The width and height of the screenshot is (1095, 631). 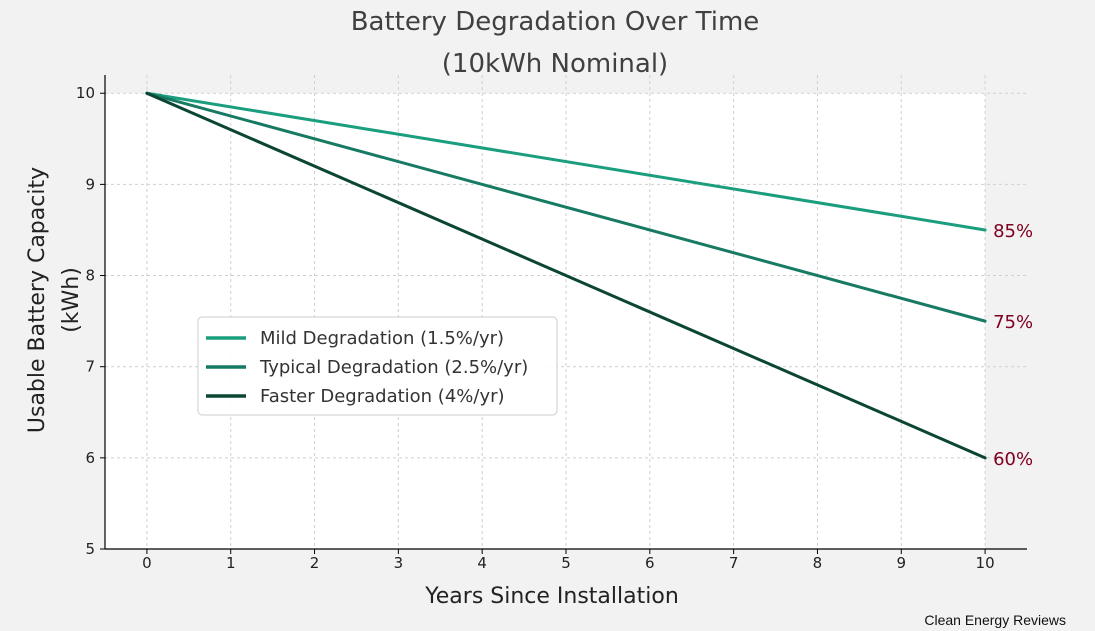 What do you see at coordinates (90, 549) in the screenshot?
I see `y-tick-label: 5` at bounding box center [90, 549].